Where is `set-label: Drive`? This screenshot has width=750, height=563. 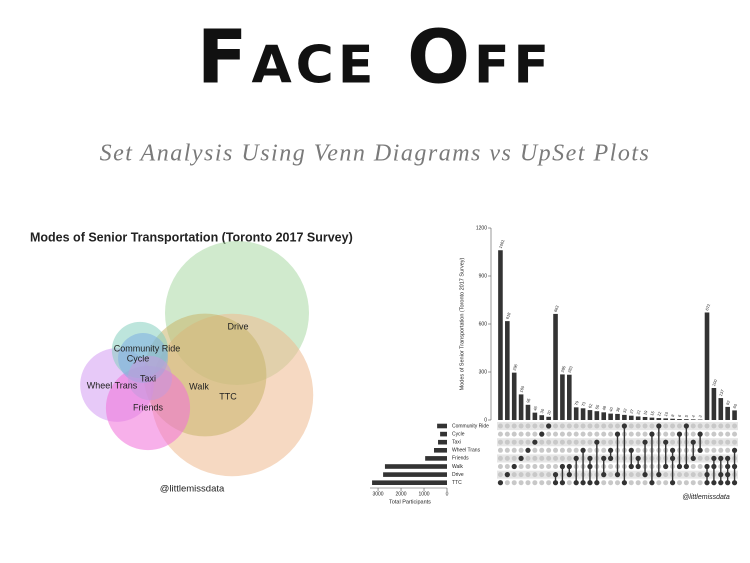 set-label: Drive is located at coordinates (458, 475).